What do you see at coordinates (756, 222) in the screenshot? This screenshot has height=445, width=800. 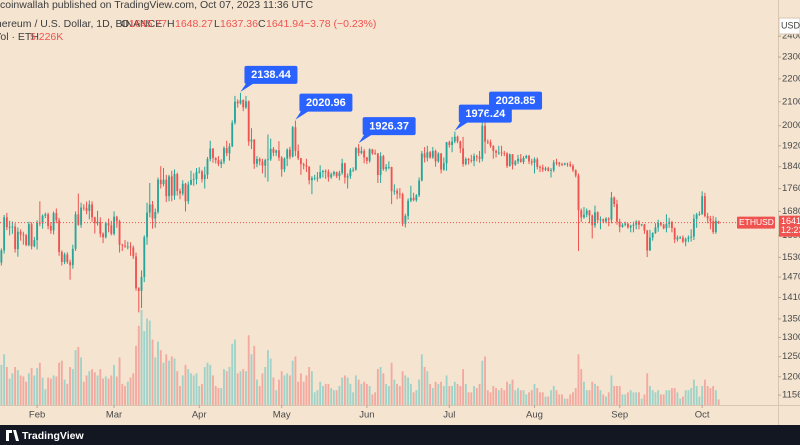 I see `symbol-tag-box` at bounding box center [756, 222].